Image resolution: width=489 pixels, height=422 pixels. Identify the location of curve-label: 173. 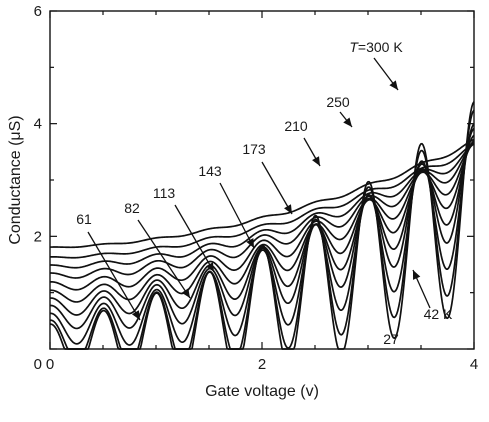
(254, 149).